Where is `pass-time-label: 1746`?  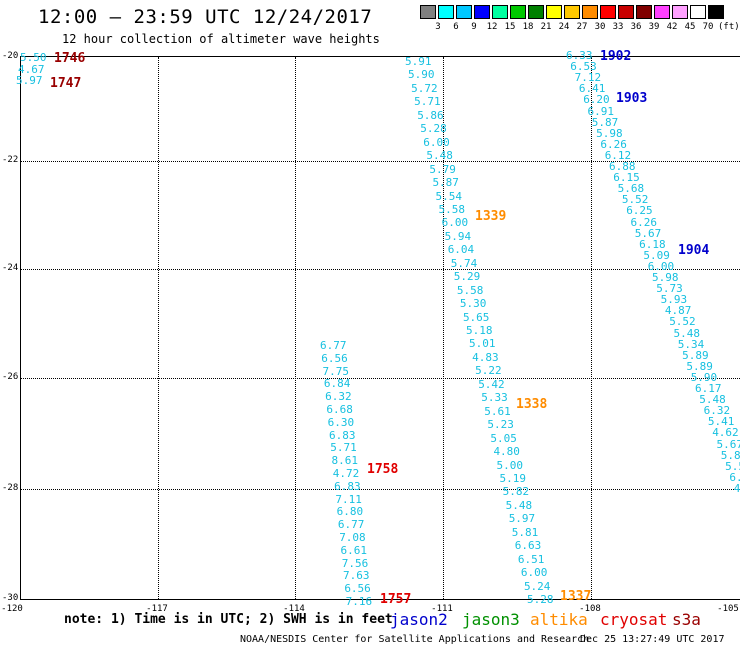
pass-time-label: 1746 is located at coordinates (70, 58).